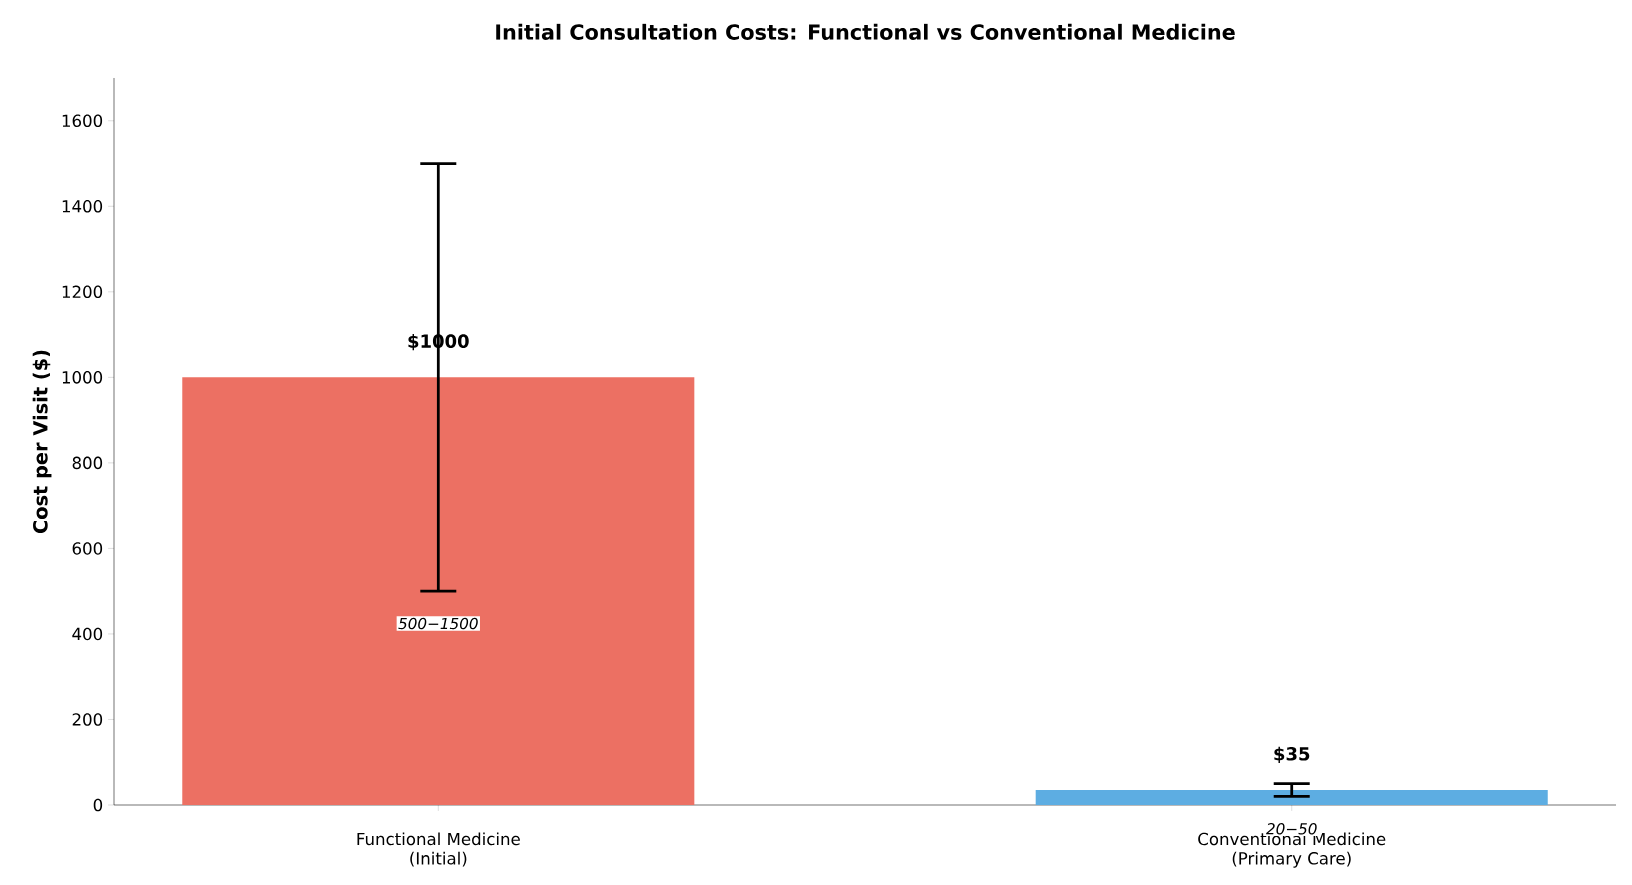  Describe the element at coordinates (865, 31) in the screenshot. I see `chart-title: Initial Consultation Costs: Functional vs Conventional Medicine` at that location.